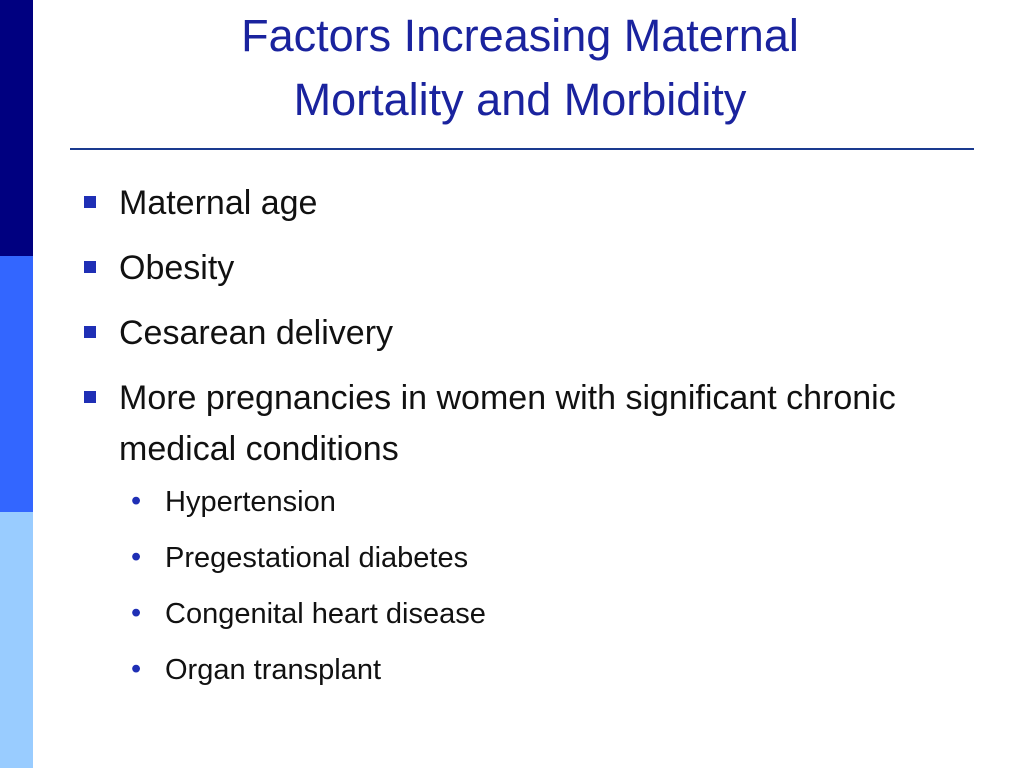 The height and width of the screenshot is (768, 1024). Describe the element at coordinates (16, 640) in the screenshot. I see `side-bar-light` at that location.